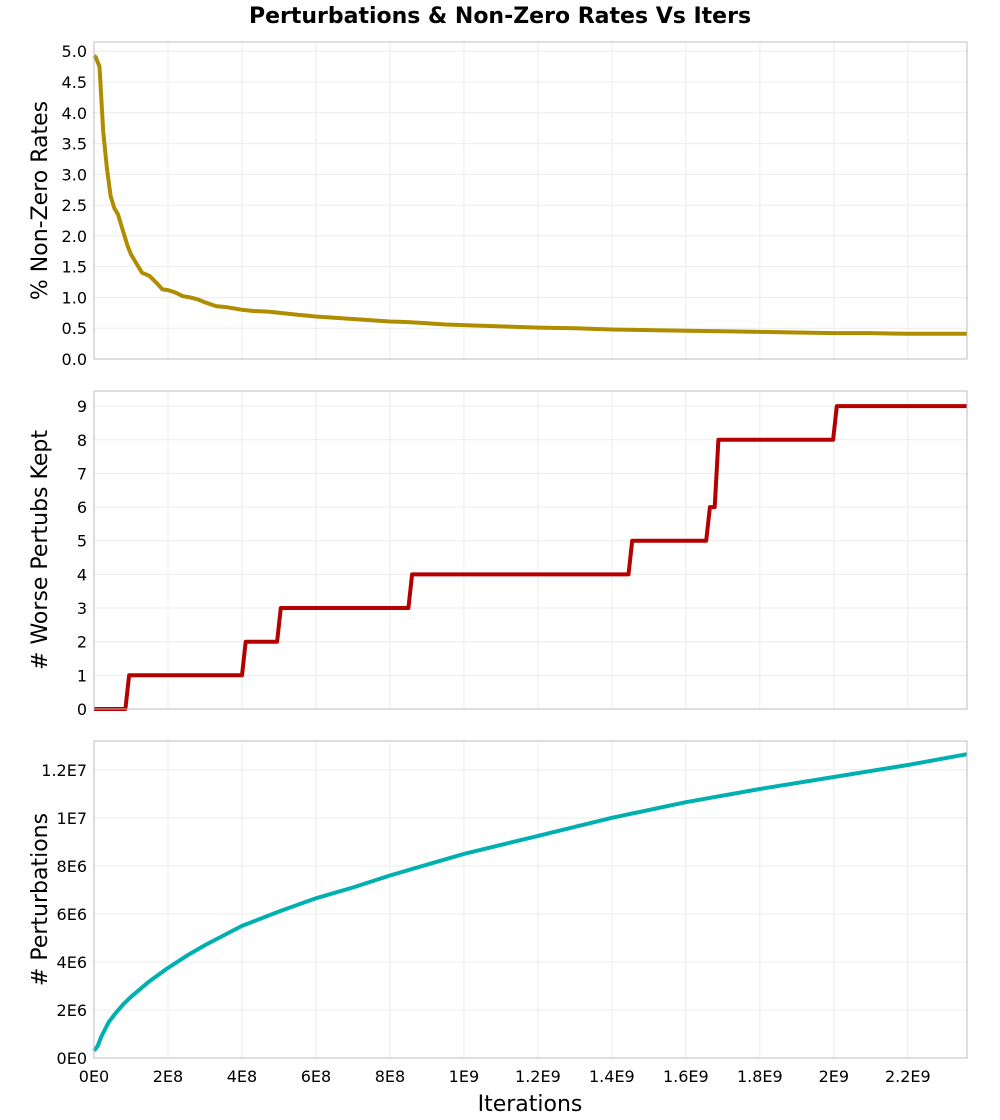 The image size is (1000, 1120). What do you see at coordinates (686, 1076) in the screenshot?
I see `x-tick-label: 1.6E9` at bounding box center [686, 1076].